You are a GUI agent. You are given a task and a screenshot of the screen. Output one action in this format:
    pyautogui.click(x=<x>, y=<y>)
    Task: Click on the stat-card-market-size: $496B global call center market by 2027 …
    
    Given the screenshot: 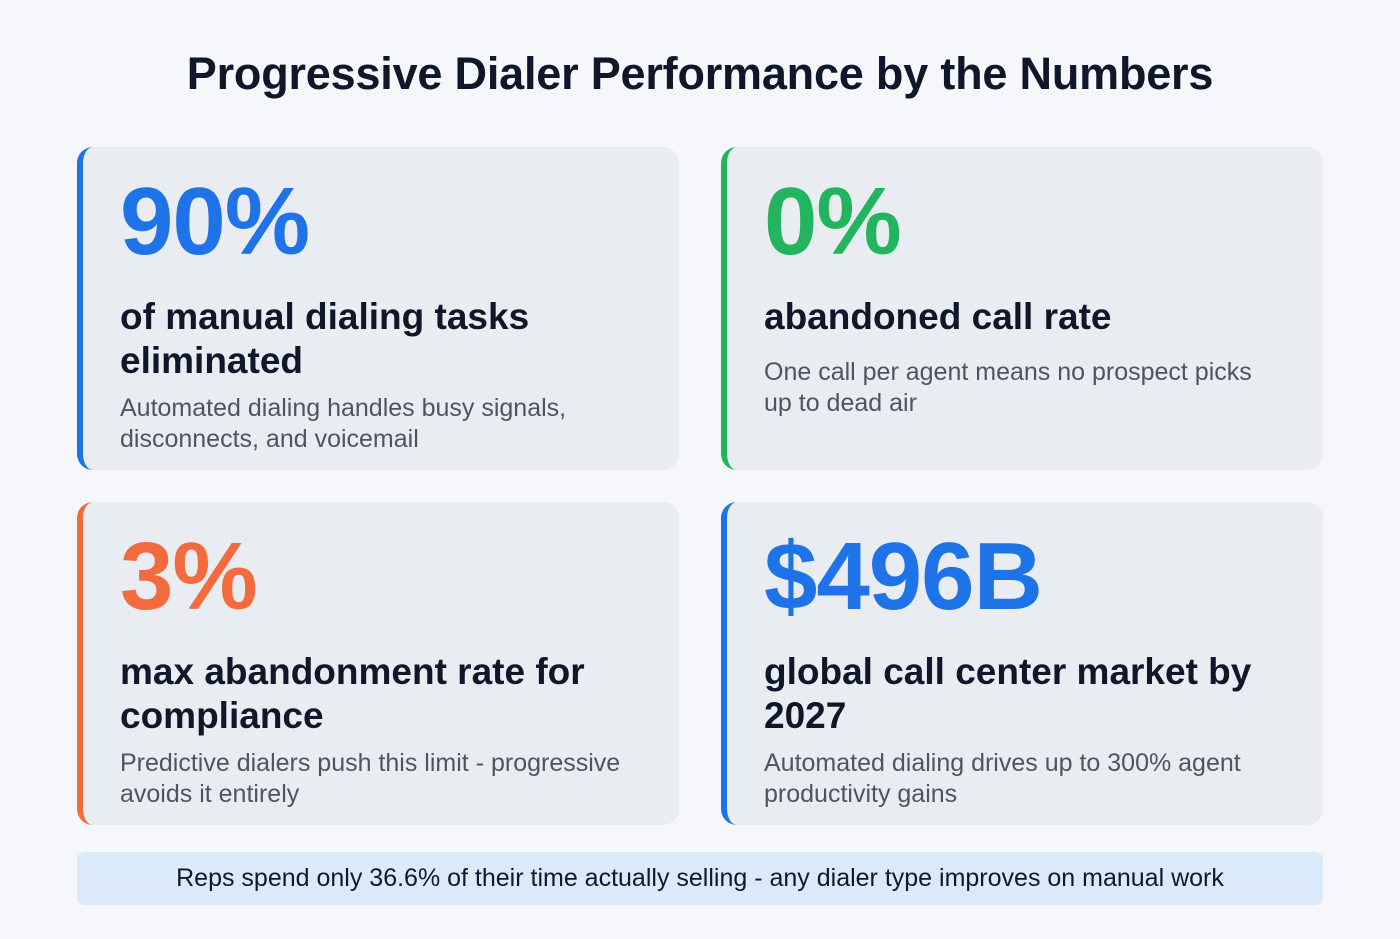 What is the action you would take?
    pyautogui.click(x=1022, y=663)
    